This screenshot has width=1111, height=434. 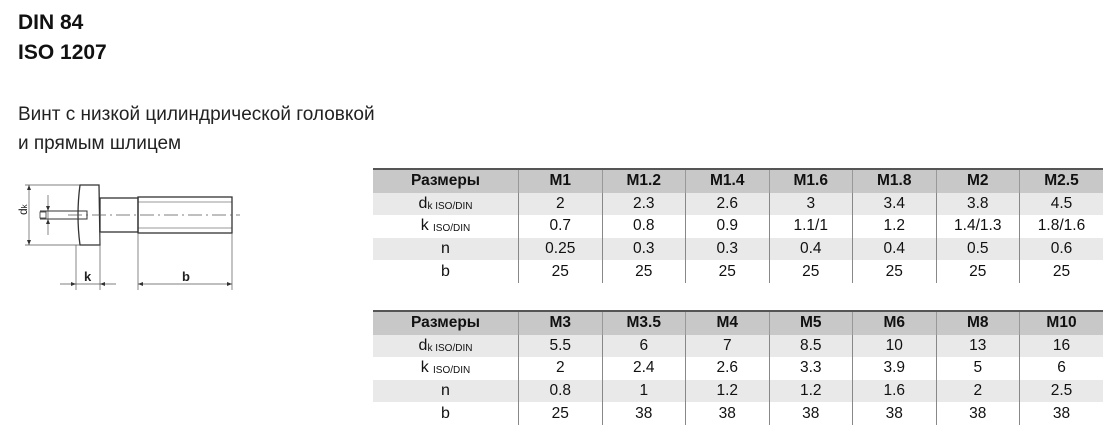 I want to click on value-cell: 0.3, so click(x=643, y=249).